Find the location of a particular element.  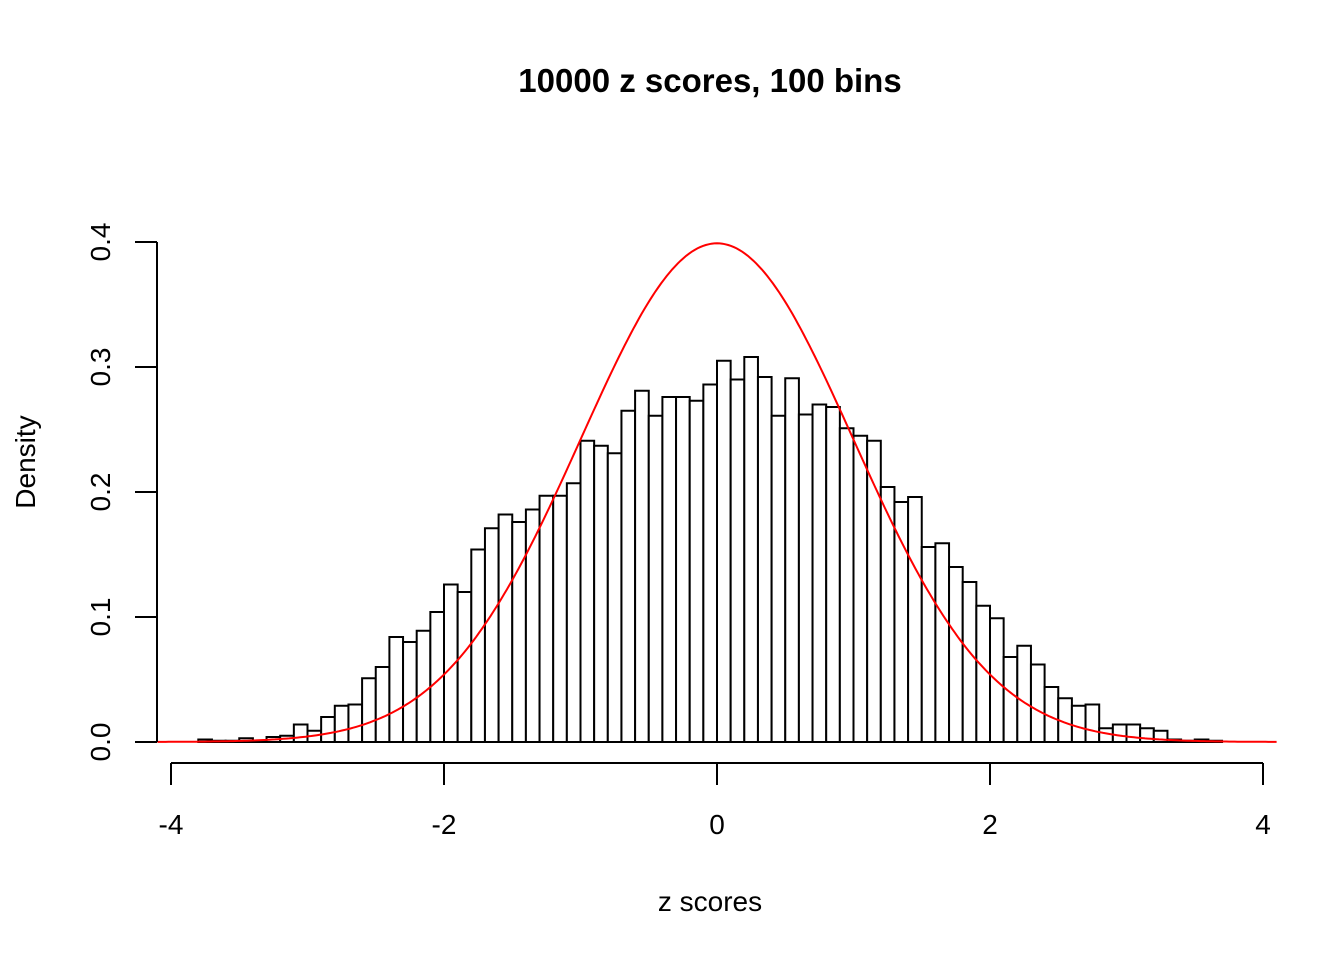

x-tick-label: 2 is located at coordinates (990, 824).